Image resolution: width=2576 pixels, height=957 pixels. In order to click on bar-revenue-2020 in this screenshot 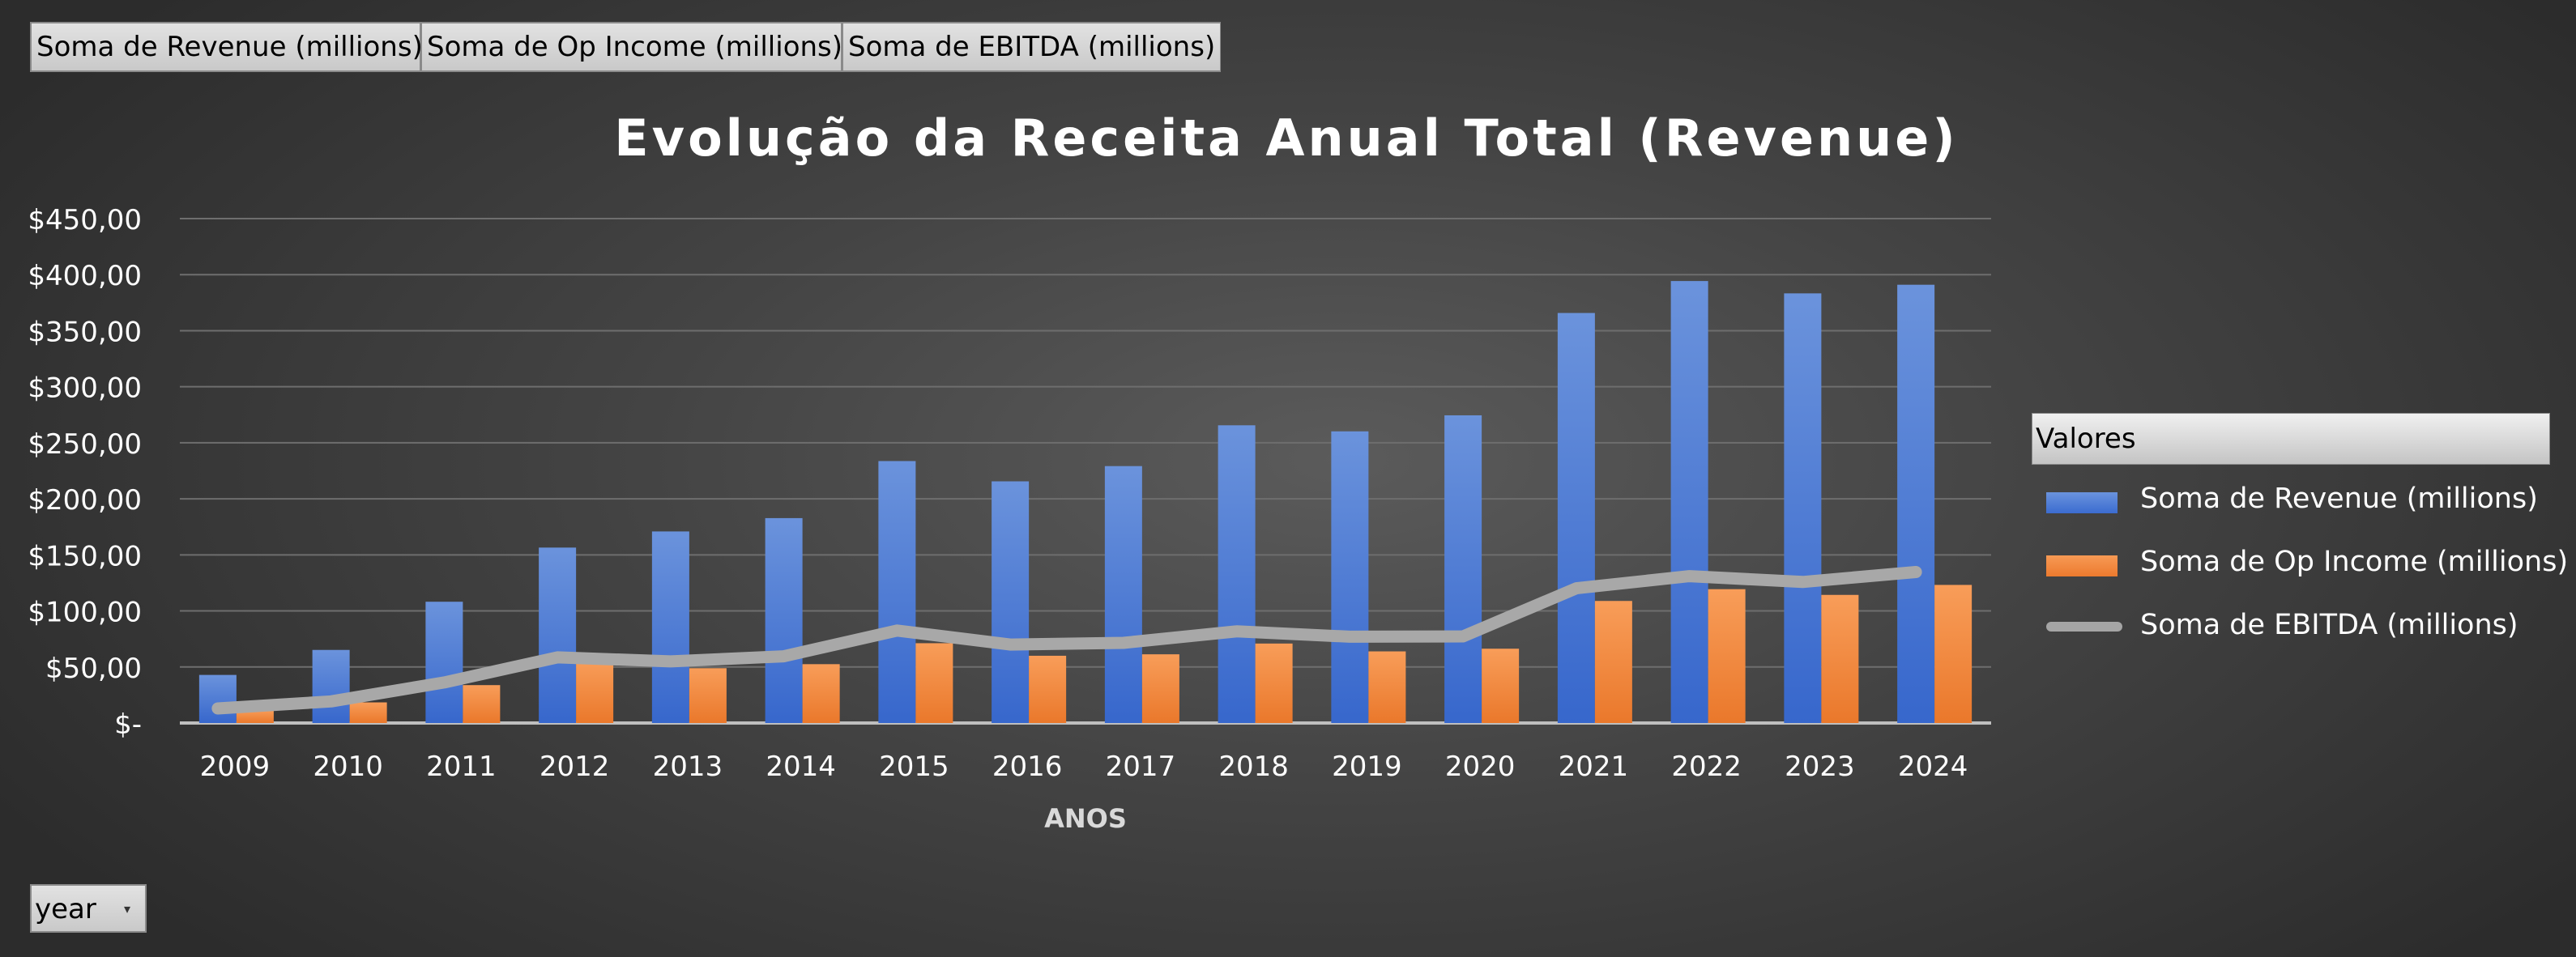, I will do `click(1463, 569)`.